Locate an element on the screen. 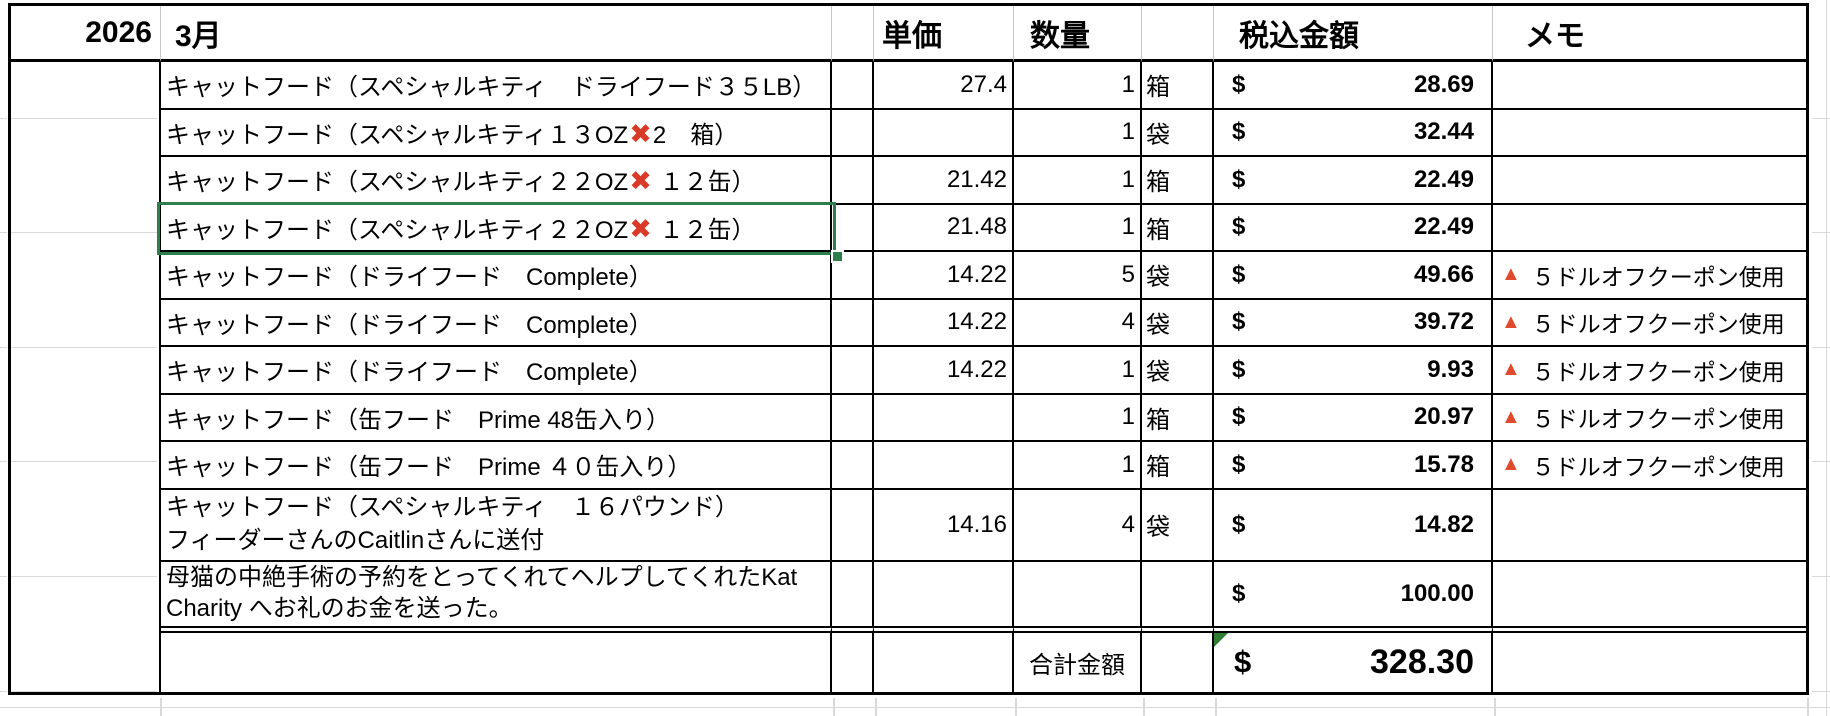 This screenshot has height=716, width=1830. amount-cell: $100.00 is located at coordinates (1353, 593).